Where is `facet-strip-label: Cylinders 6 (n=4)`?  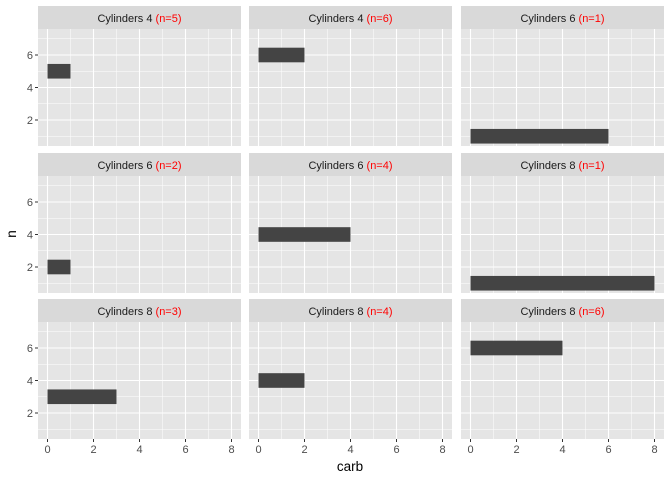 facet-strip-label: Cylinders 6 (n=4) is located at coordinates (350, 166).